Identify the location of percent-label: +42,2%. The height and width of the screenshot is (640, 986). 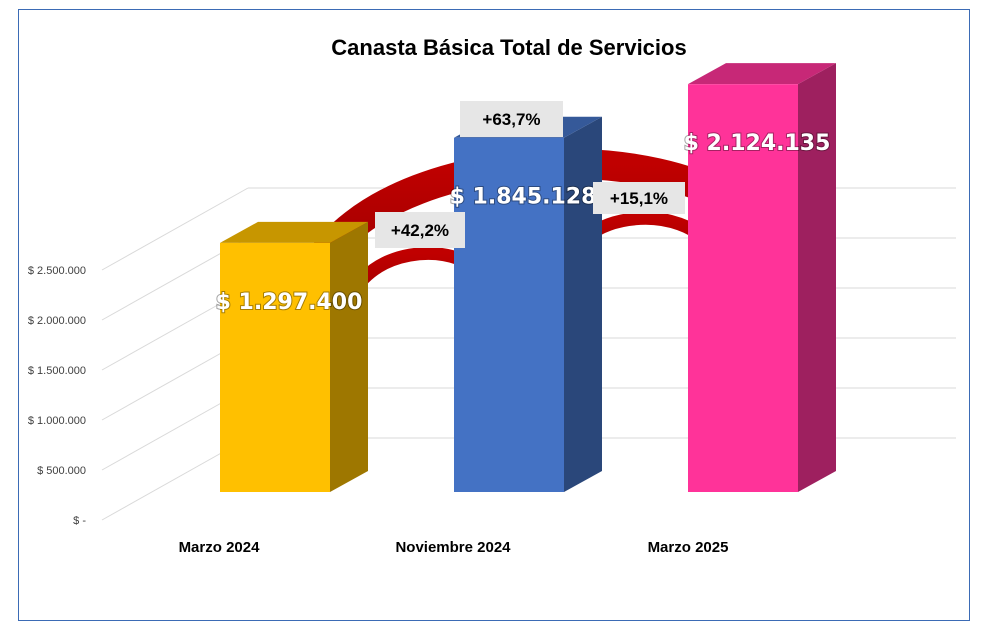
(420, 230).